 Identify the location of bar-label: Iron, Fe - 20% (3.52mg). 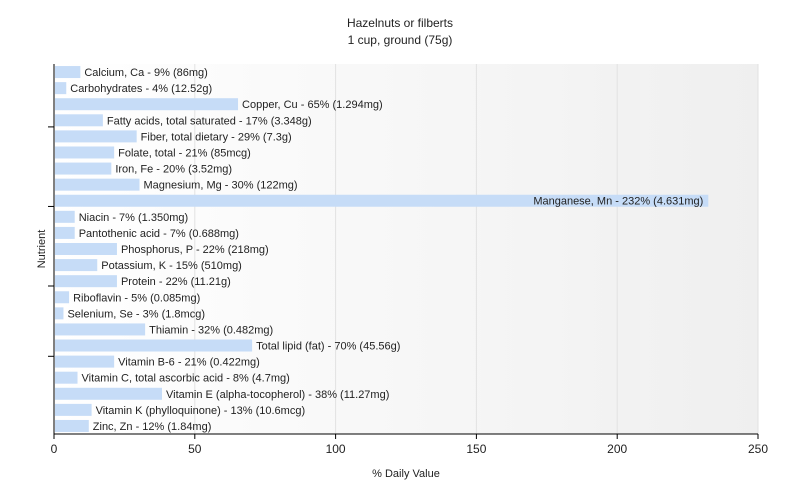
(173, 170).